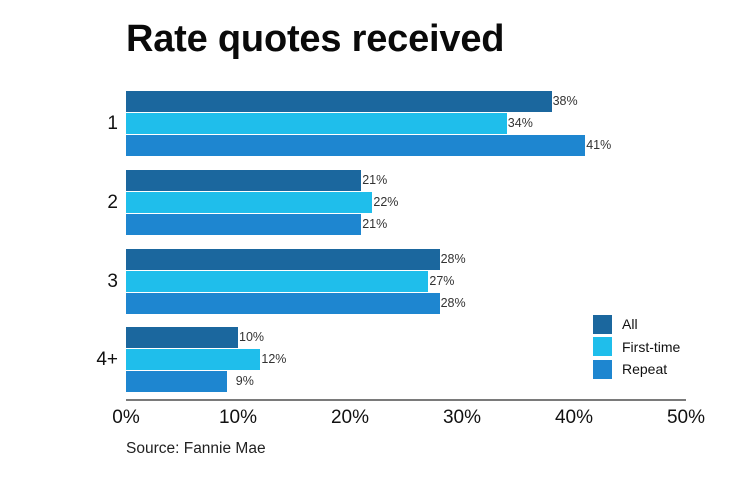  I want to click on bar-value-label: 27%, so click(442, 281).